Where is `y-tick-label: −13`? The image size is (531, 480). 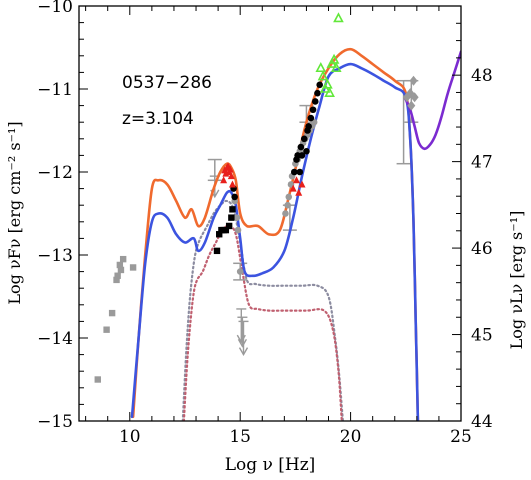
y-tick-label: −13 is located at coordinates (55, 256).